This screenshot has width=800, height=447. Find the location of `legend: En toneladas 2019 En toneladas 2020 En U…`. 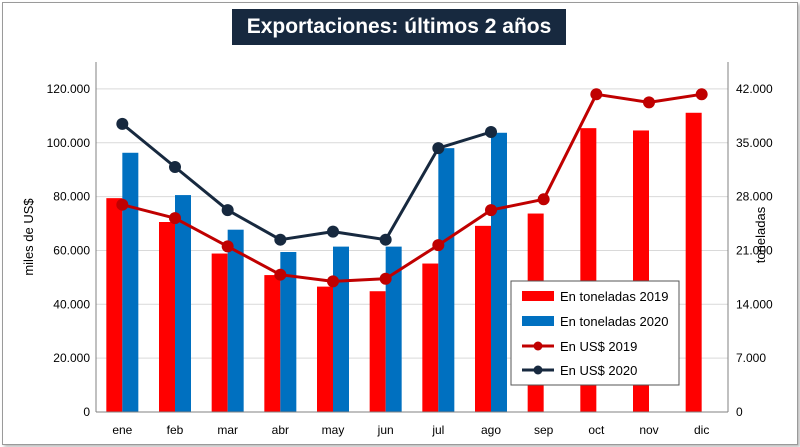

legend: En toneladas 2019 En toneladas 2020 En U… is located at coordinates (595, 333).